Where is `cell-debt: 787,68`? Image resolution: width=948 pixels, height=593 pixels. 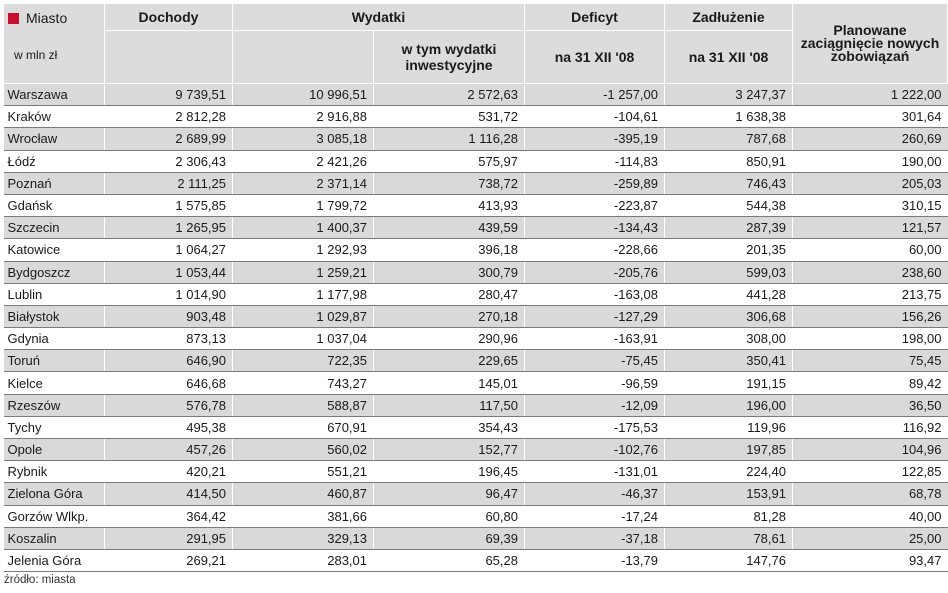 cell-debt: 787,68 is located at coordinates (728, 139).